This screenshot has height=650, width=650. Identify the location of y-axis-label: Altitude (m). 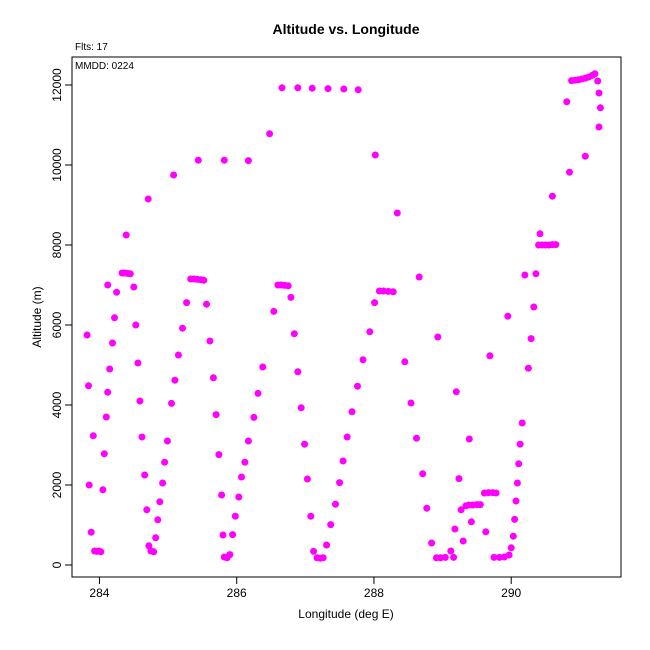
(37, 316).